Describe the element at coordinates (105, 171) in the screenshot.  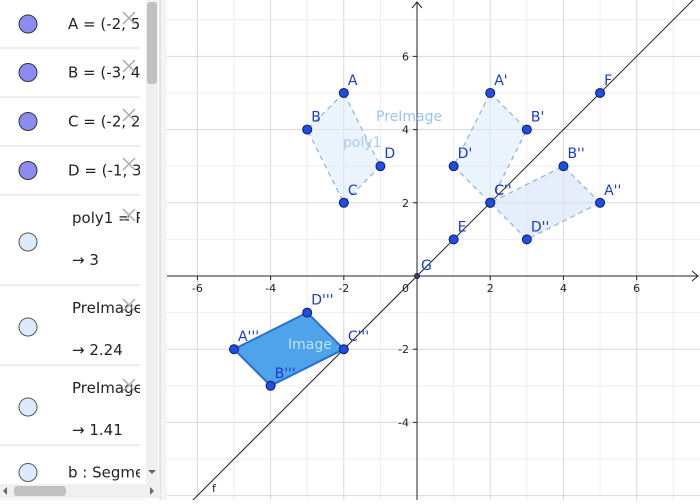
I see `row-definition: D = (-1, 3` at that location.